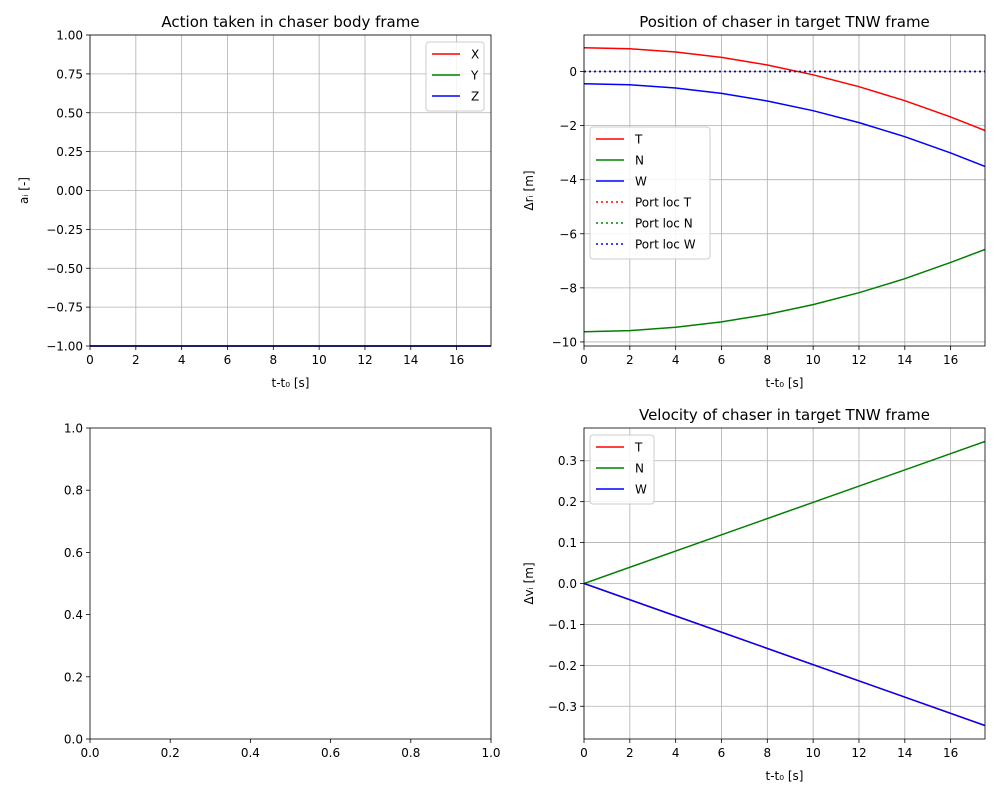 This screenshot has height=800, width=1000. I want to click on x-tick-label: 0.6, so click(330, 753).